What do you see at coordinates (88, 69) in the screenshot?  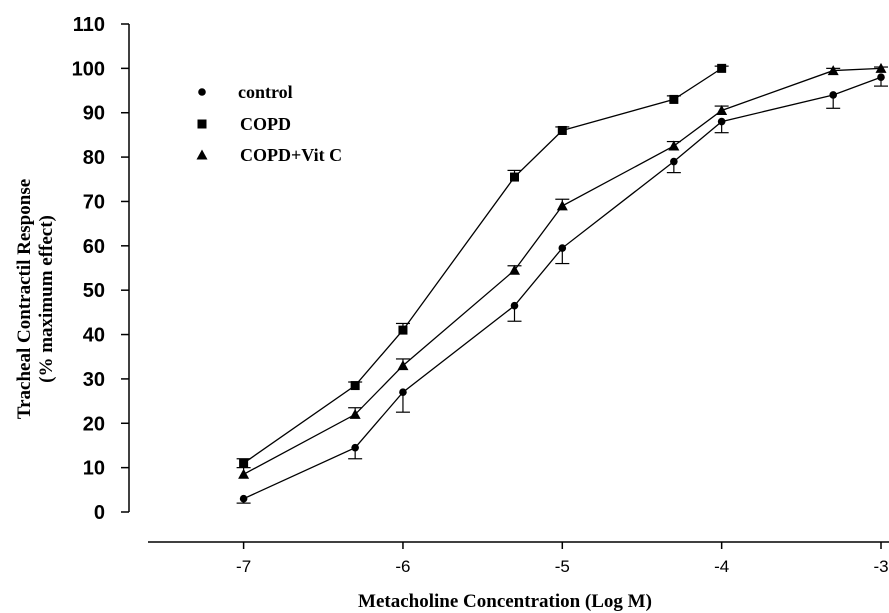 I see `y-tick-label: 100` at bounding box center [88, 69].